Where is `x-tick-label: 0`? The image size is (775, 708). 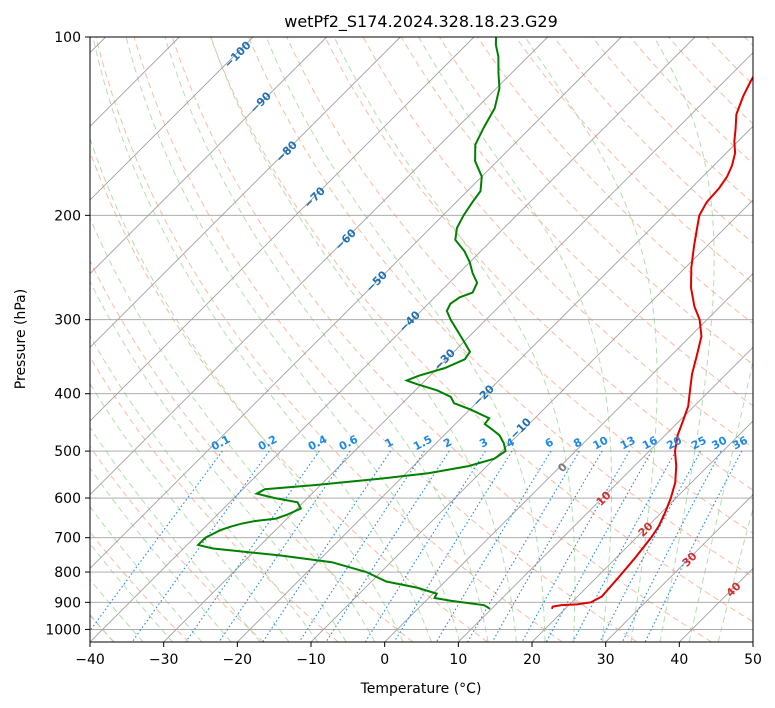 x-tick-label: 0 is located at coordinates (384, 660).